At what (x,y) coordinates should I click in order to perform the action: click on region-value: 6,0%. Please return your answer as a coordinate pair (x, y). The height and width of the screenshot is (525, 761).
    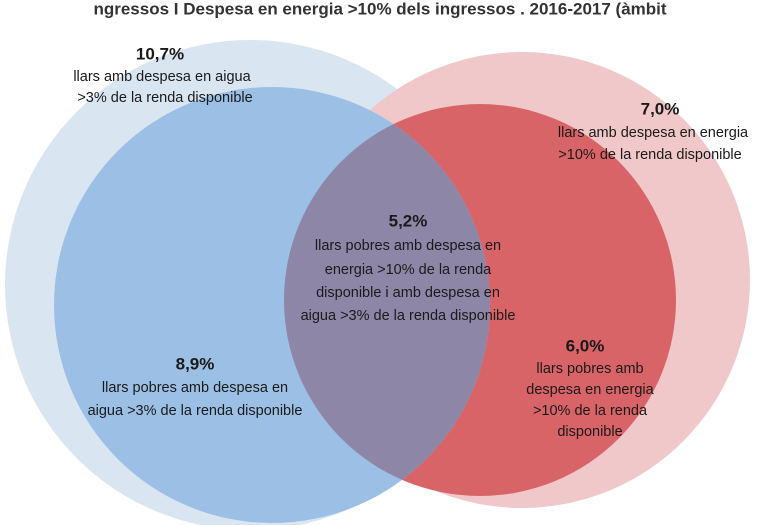
    Looking at the image, I should click on (585, 345).